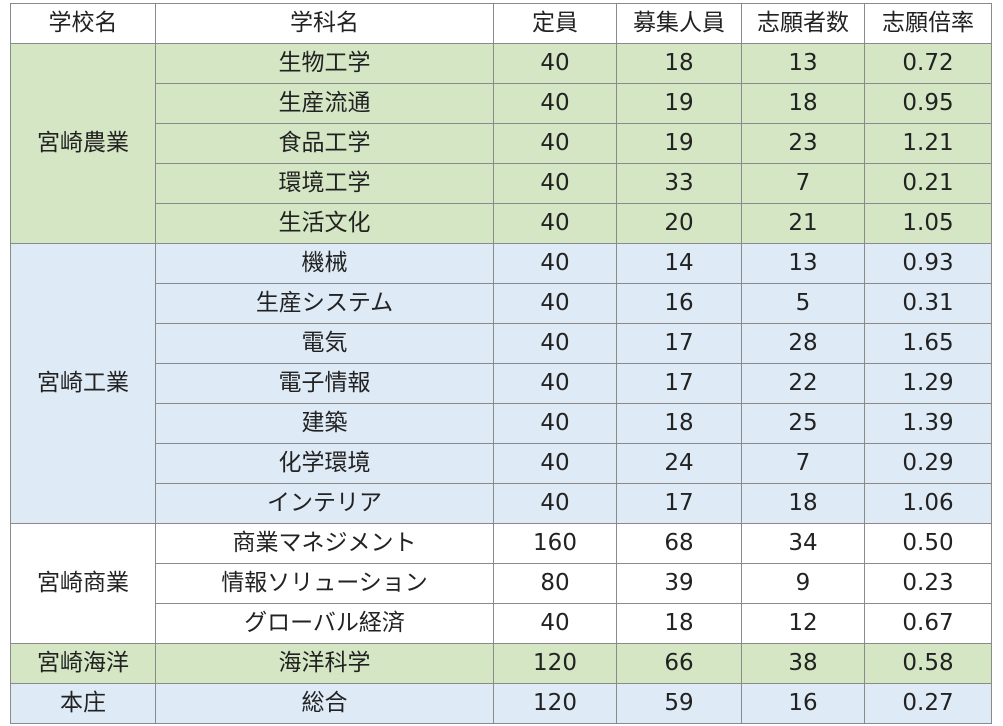 The height and width of the screenshot is (726, 1003). Describe the element at coordinates (928, 463) in the screenshot. I see `ratio-cell: 0.29` at that location.